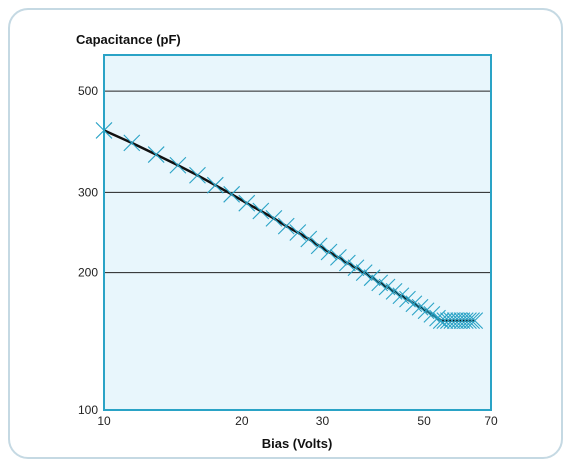 Image resolution: width=573 pixels, height=469 pixels. What do you see at coordinates (297, 443) in the screenshot?
I see `x-axis-title: Bias (Volts)` at bounding box center [297, 443].